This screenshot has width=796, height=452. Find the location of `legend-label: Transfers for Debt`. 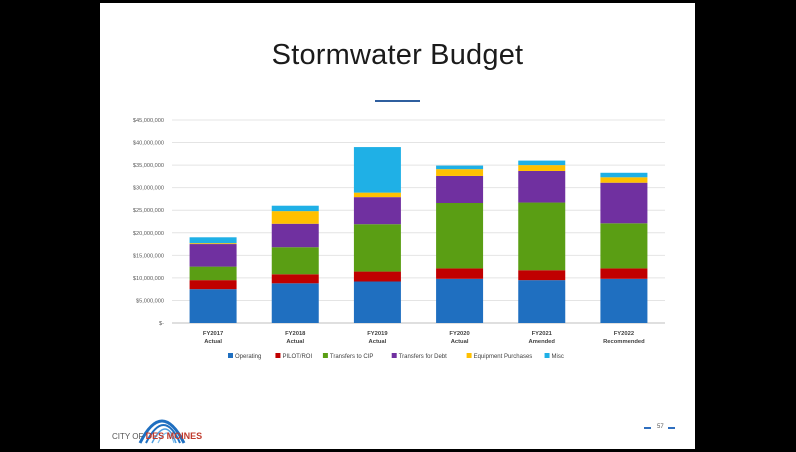

legend-label: Transfers for Debt is located at coordinates (423, 357).